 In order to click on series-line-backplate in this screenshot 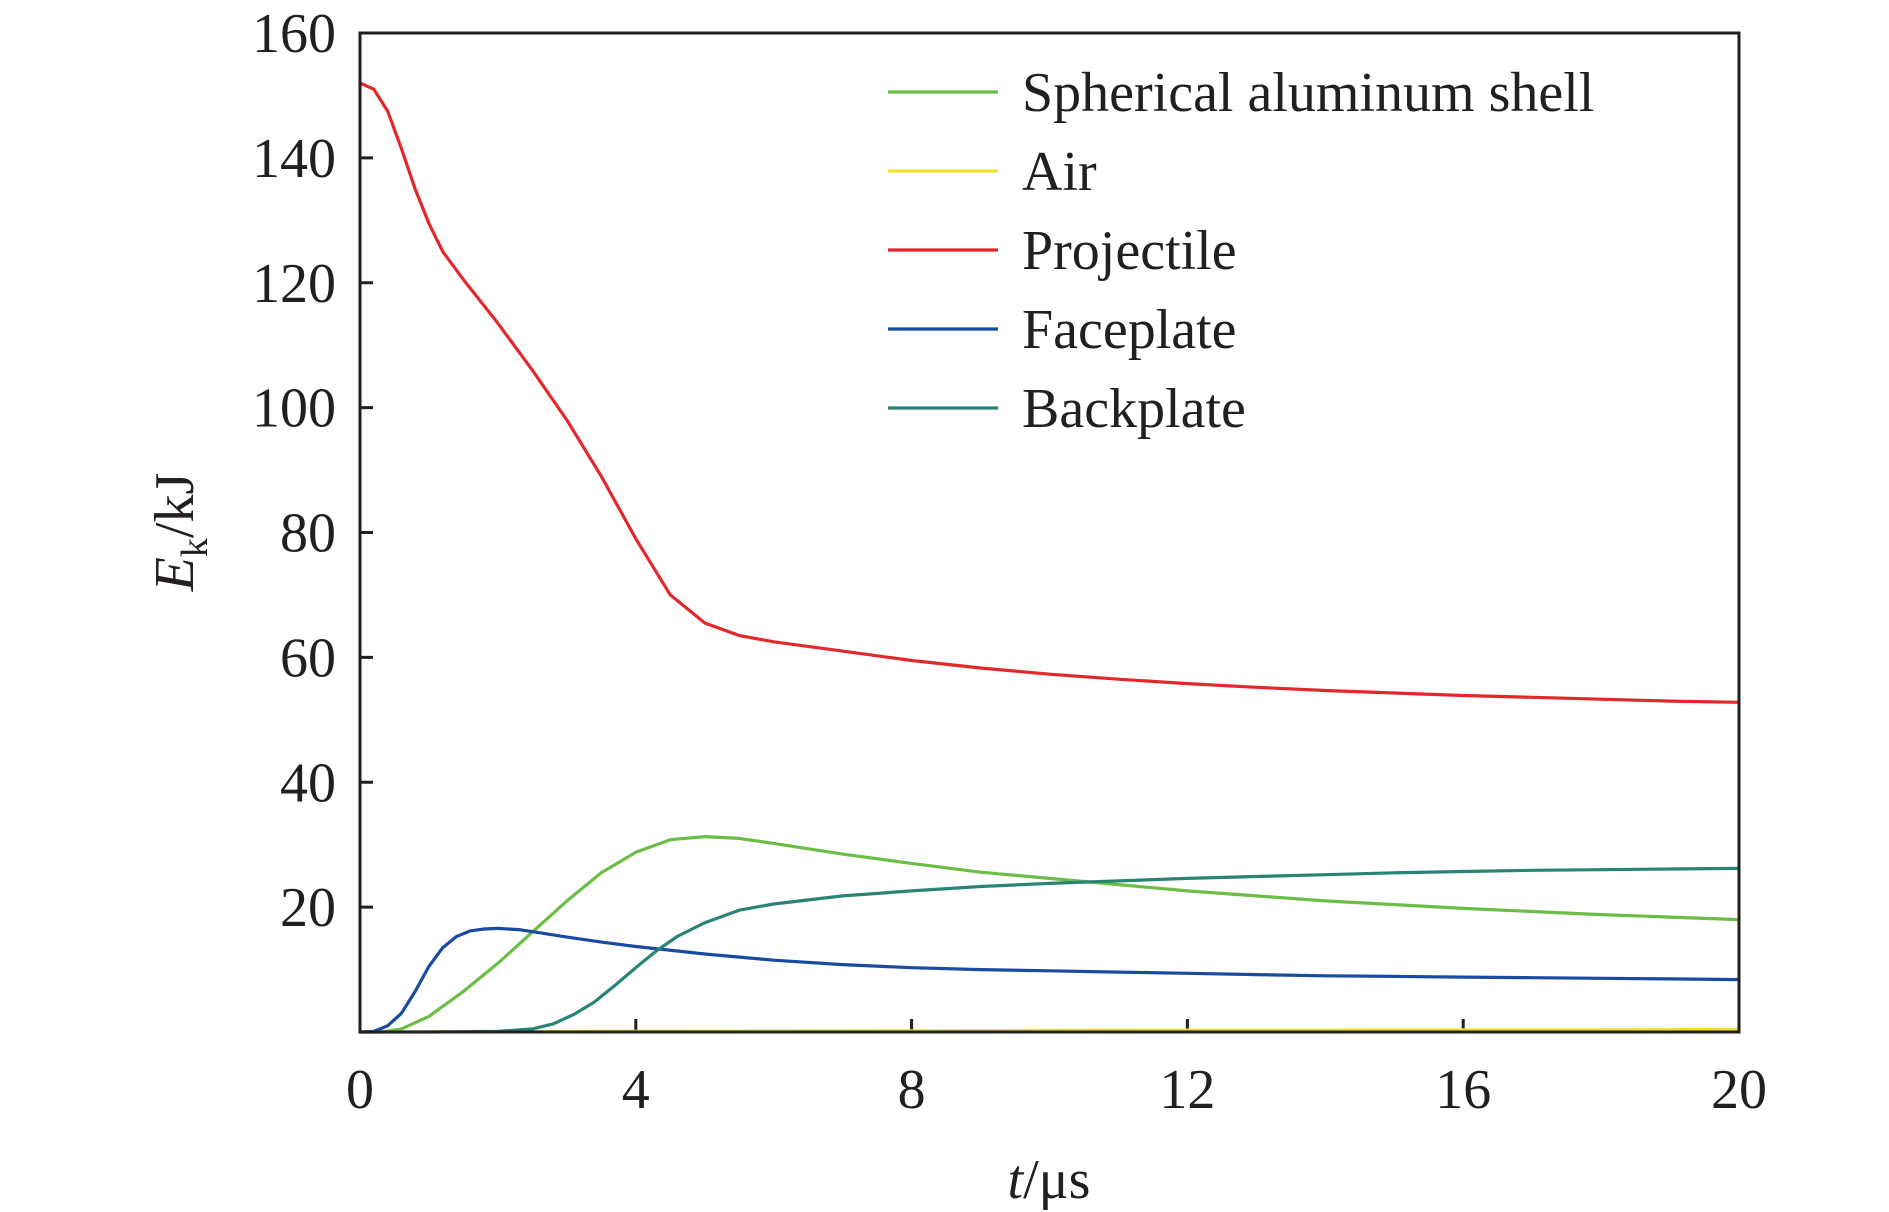, I will do `click(1049, 950)`.